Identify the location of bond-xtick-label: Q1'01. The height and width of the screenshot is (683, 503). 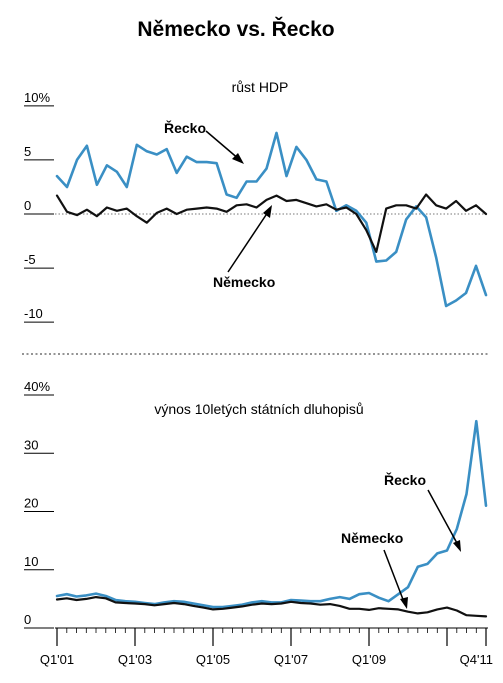
(57, 659).